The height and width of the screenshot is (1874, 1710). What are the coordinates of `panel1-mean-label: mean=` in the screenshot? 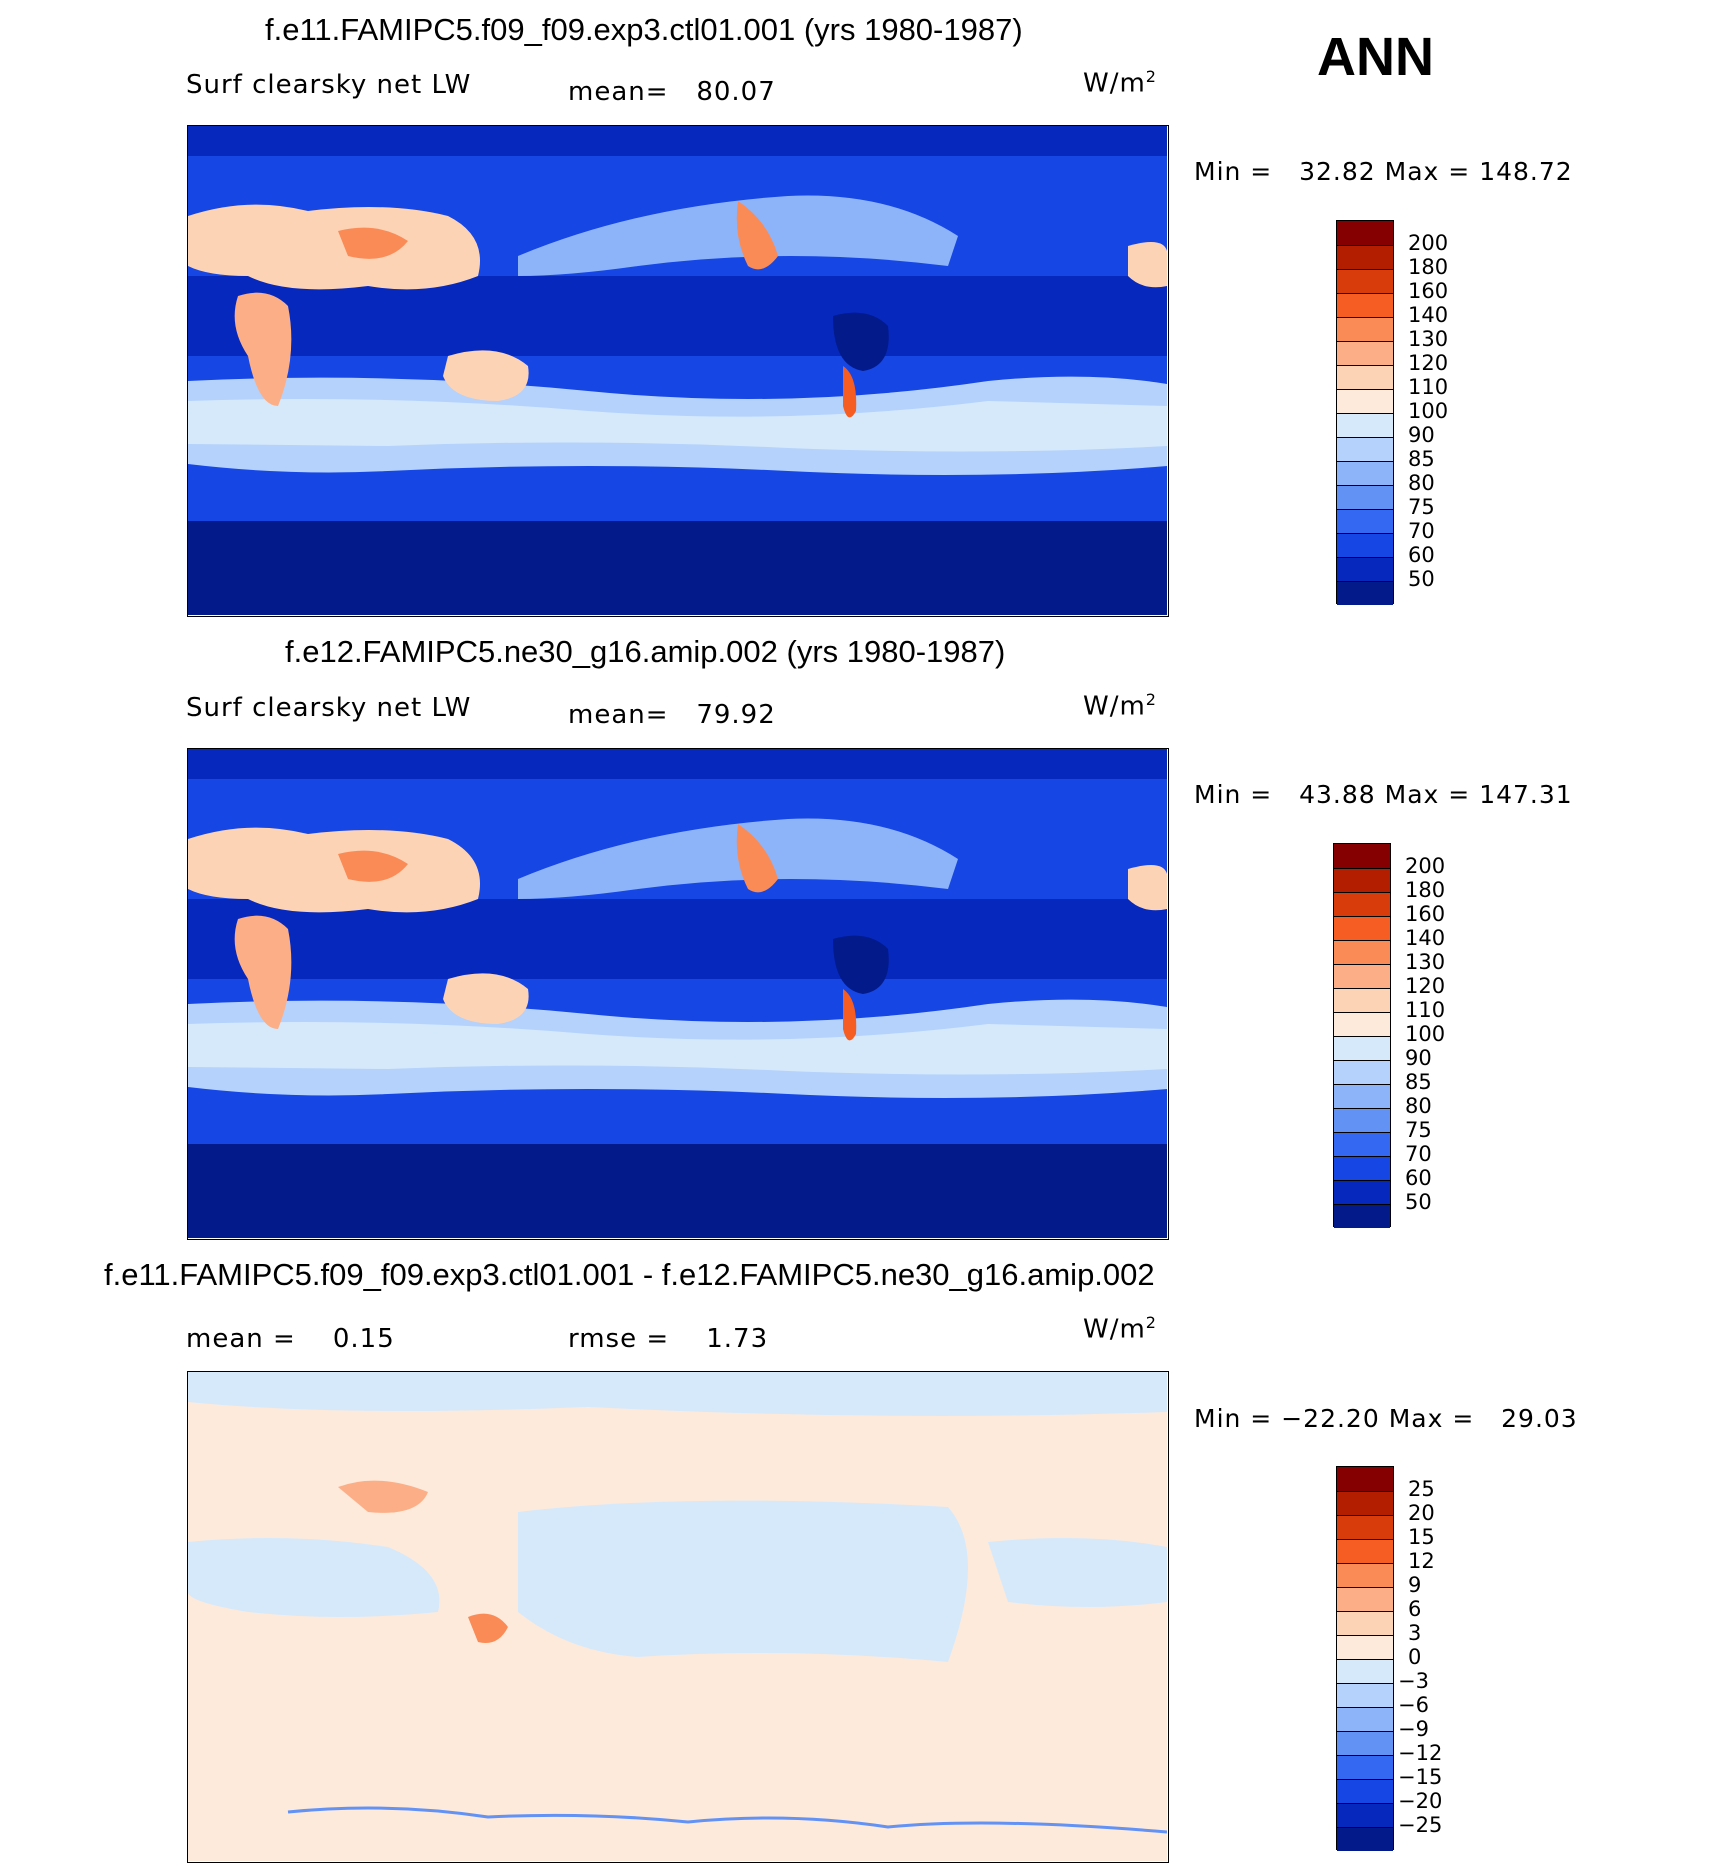 It's located at (618, 92).